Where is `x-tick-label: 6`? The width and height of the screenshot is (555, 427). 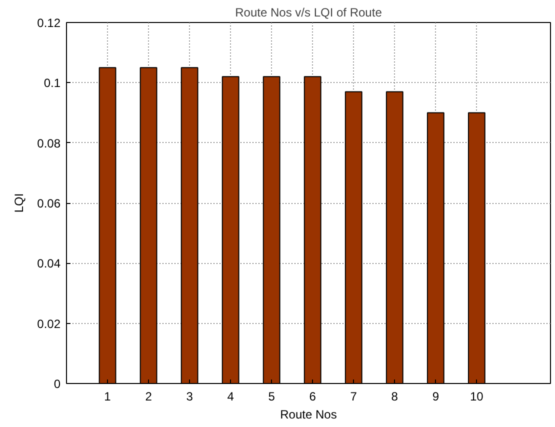 x-tick-label: 6 is located at coordinates (312, 397).